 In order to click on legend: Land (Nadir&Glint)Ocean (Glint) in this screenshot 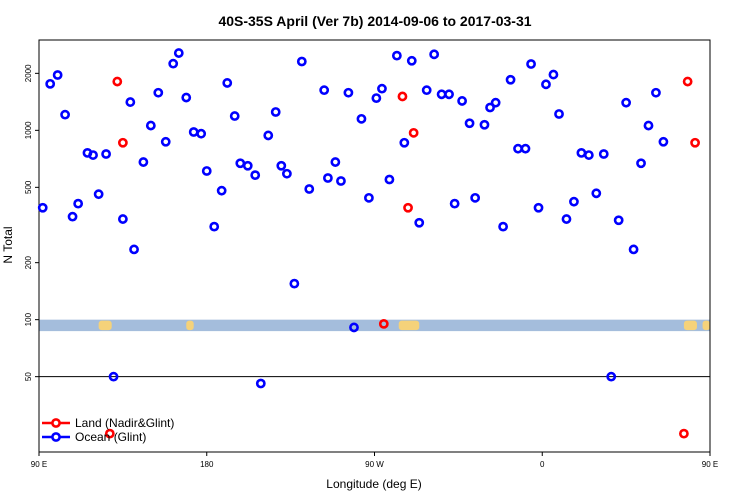, I will do `click(108, 430)`.